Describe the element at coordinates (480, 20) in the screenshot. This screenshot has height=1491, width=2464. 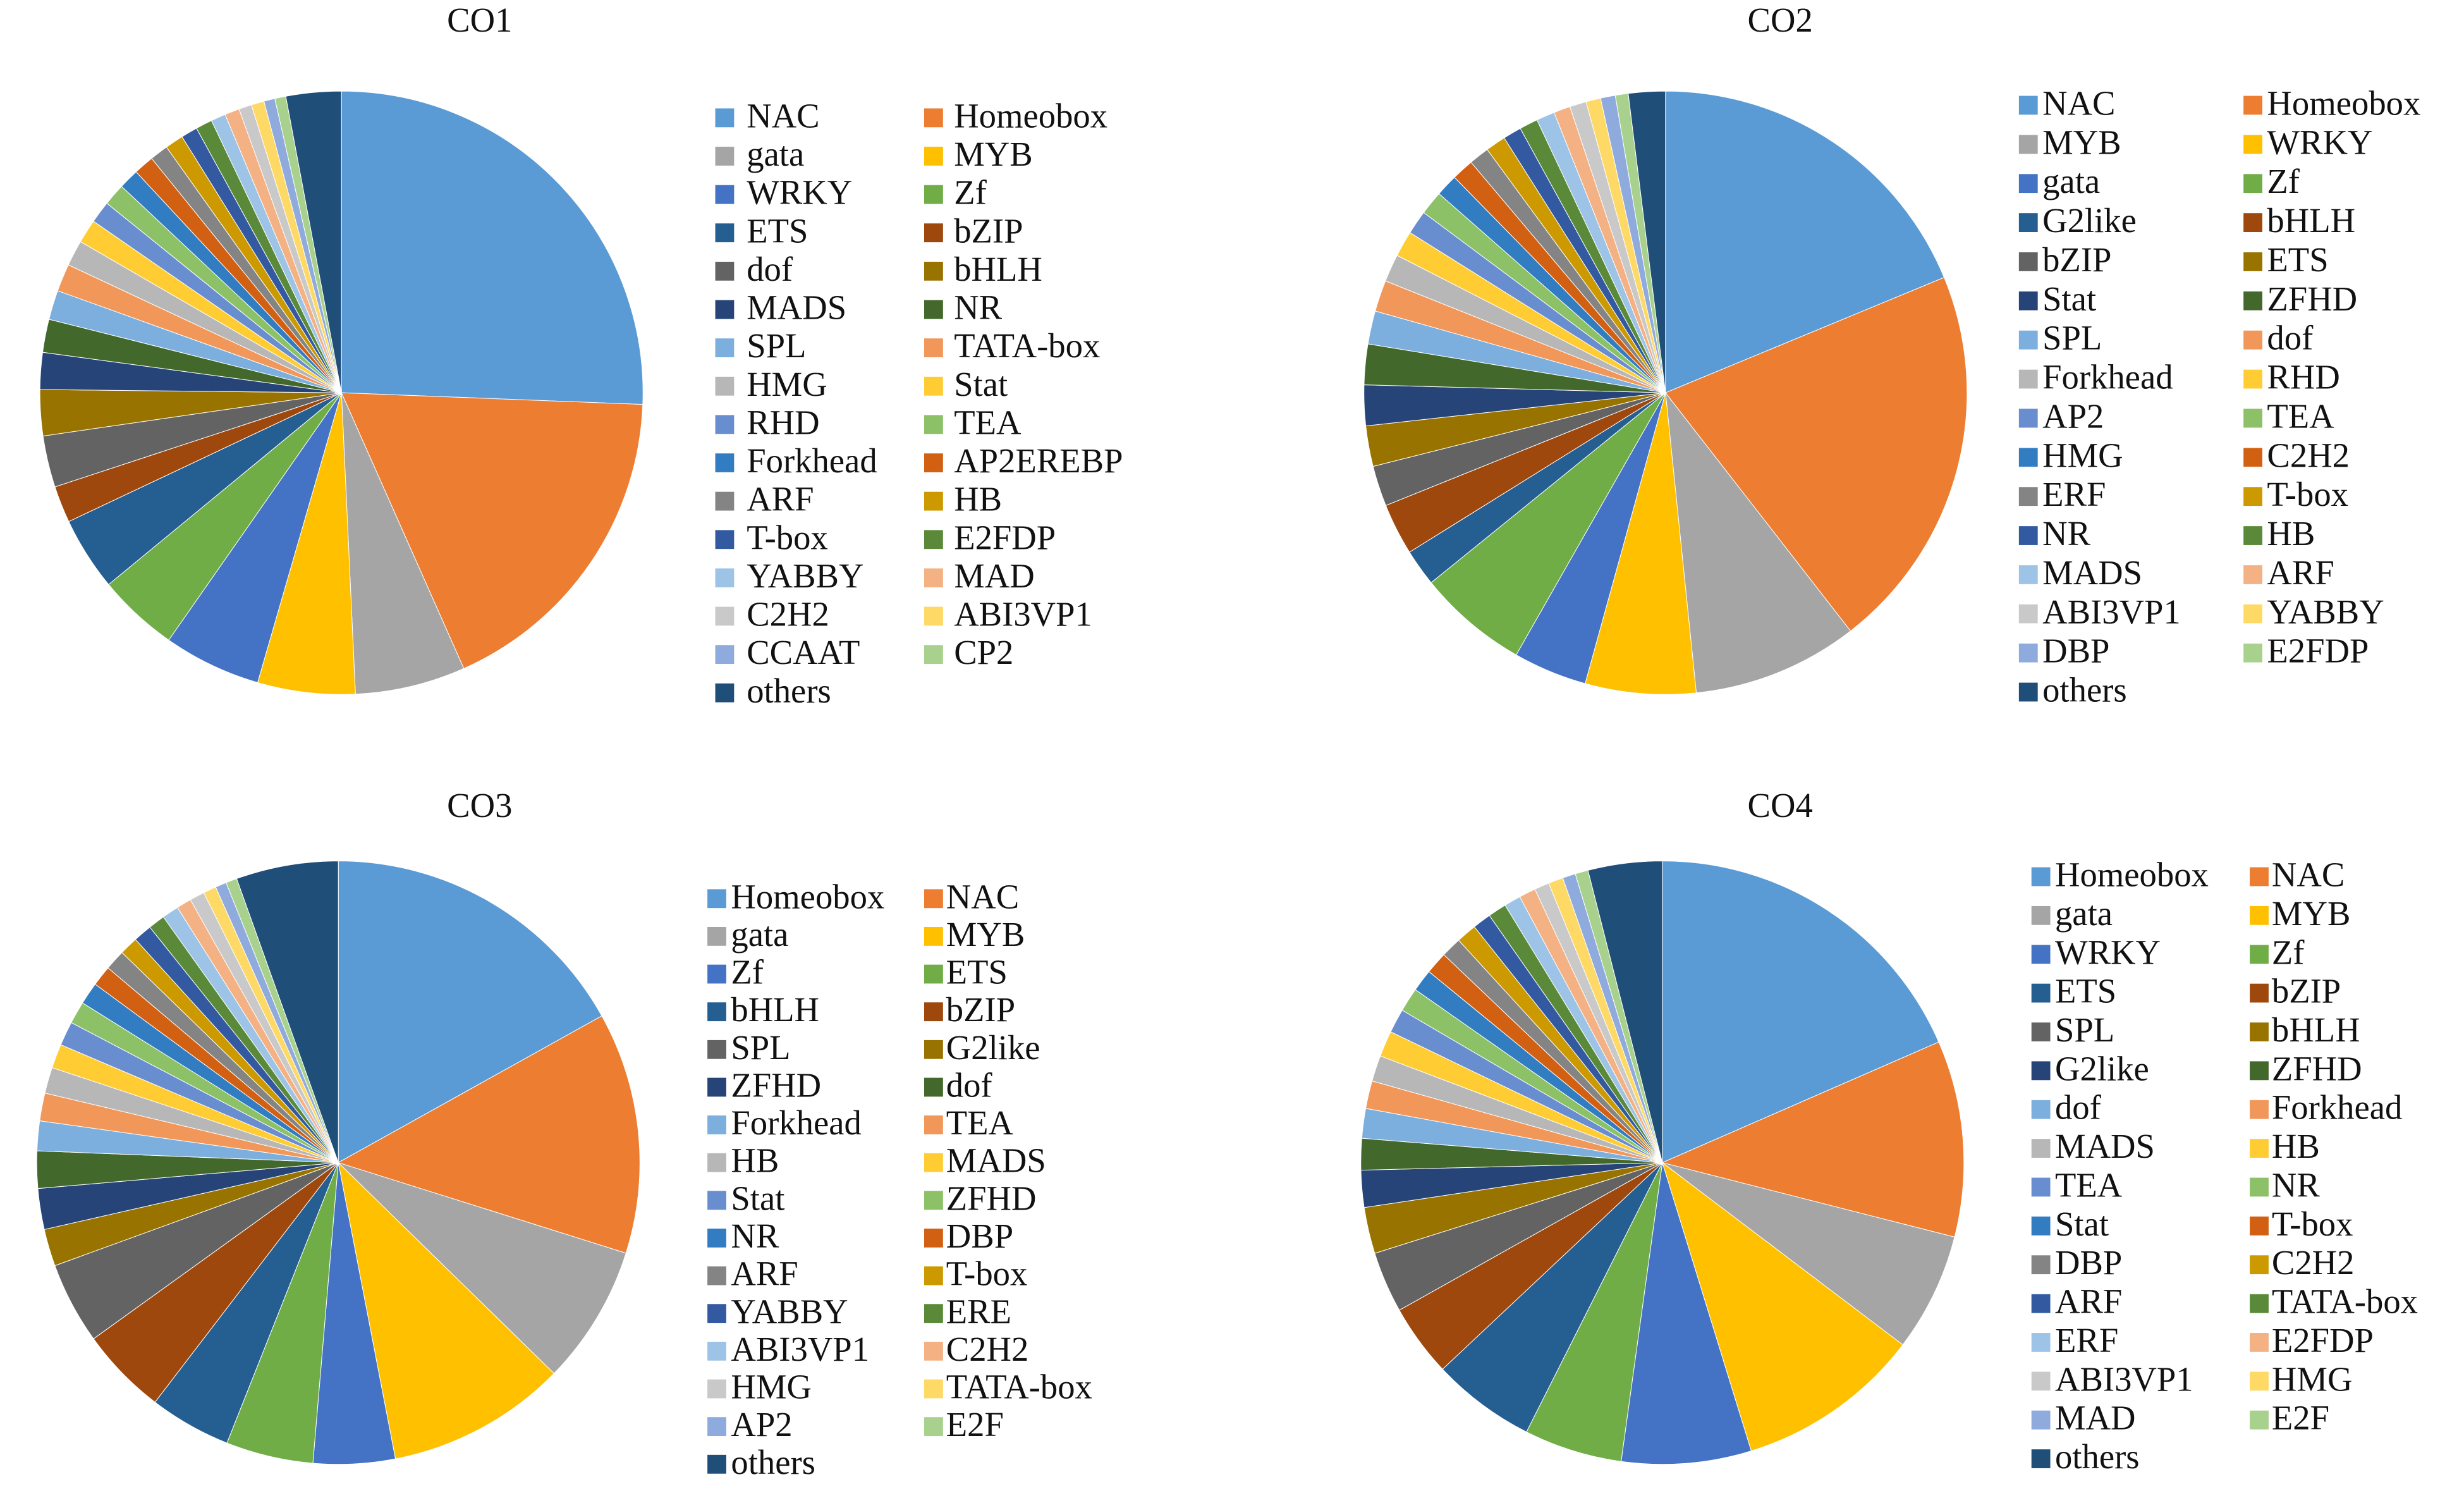
I see `chart-title: CO1` at that location.